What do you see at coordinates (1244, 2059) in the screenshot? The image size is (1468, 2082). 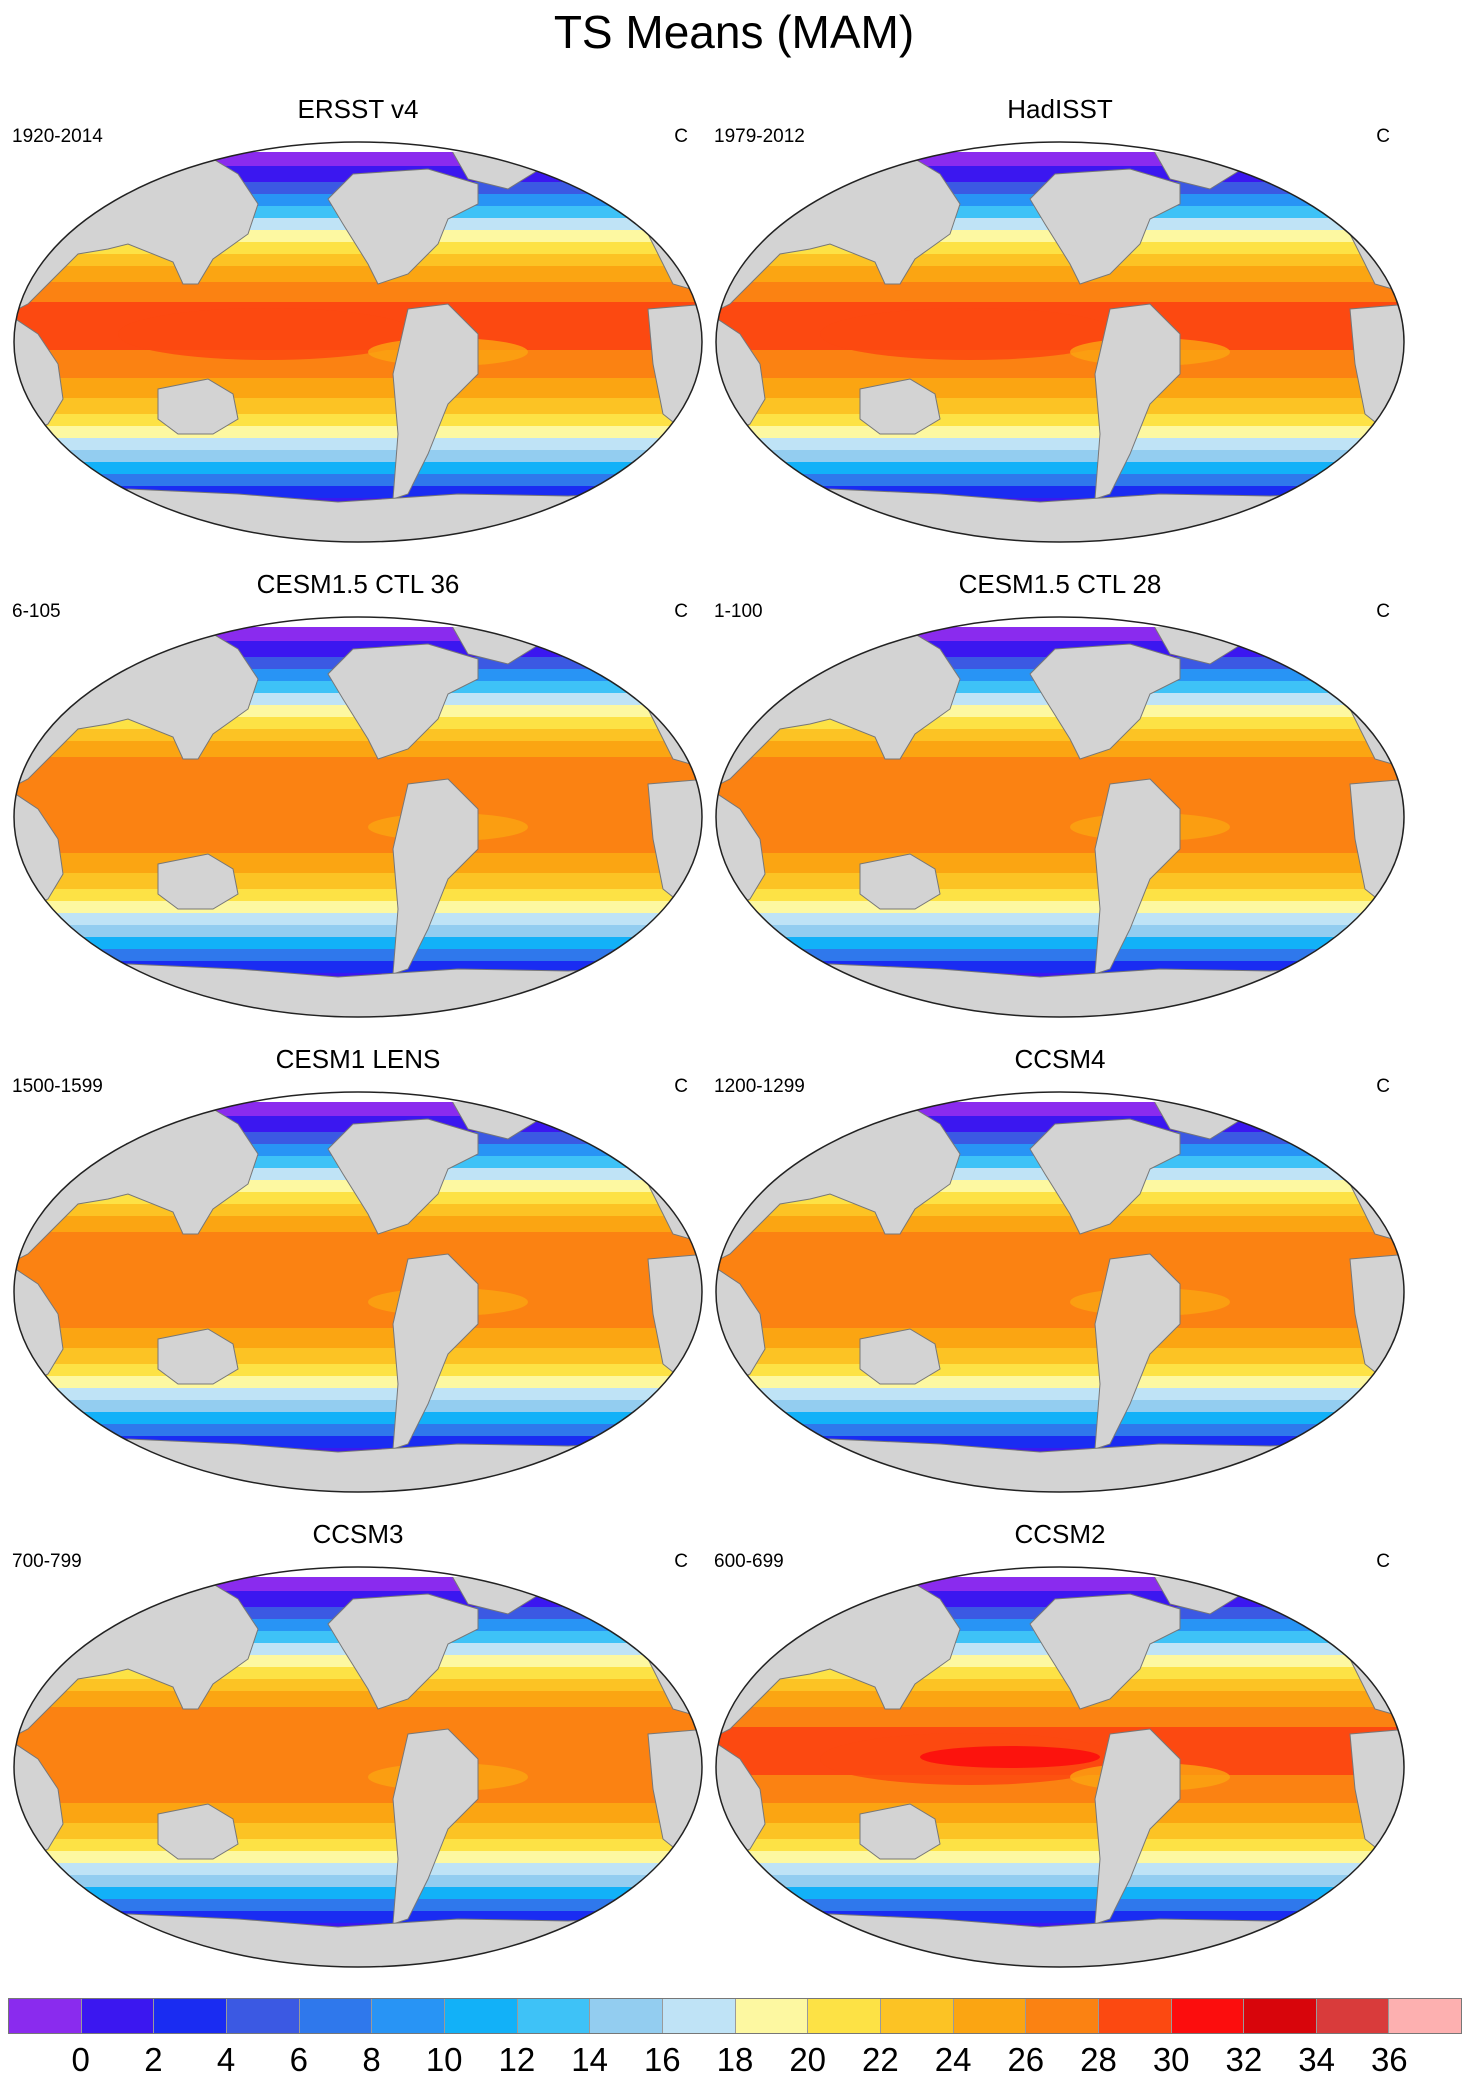 I see `colorbar-tick-label: 32` at bounding box center [1244, 2059].